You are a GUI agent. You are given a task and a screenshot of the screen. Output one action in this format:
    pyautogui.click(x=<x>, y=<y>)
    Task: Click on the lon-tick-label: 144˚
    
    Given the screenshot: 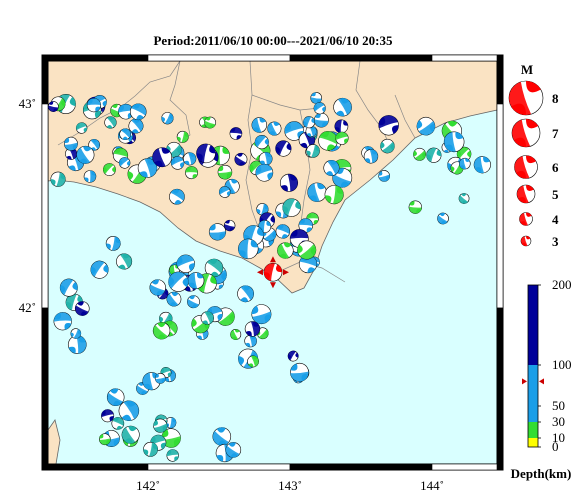 What is the action you would take?
    pyautogui.click(x=432, y=485)
    